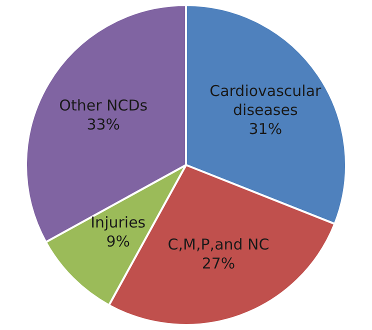  What do you see at coordinates (219, 245) in the screenshot?
I see `slice-label: C,M,P,and NC` at bounding box center [219, 245].